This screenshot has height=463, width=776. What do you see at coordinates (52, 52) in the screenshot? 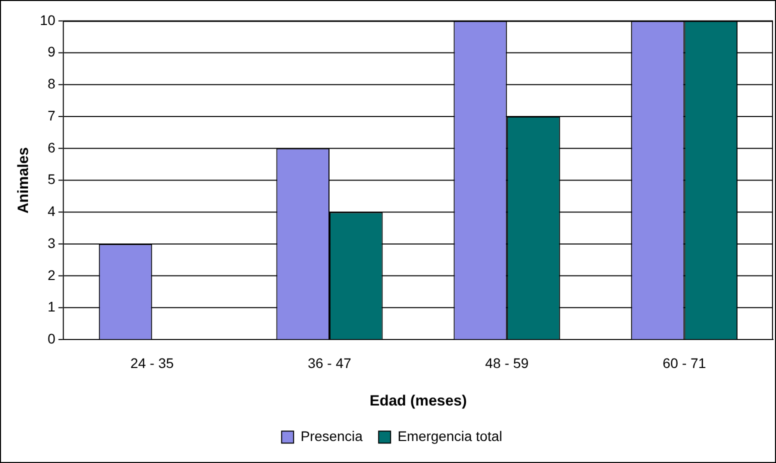
I see `y-tick-label: 9` at bounding box center [52, 52].